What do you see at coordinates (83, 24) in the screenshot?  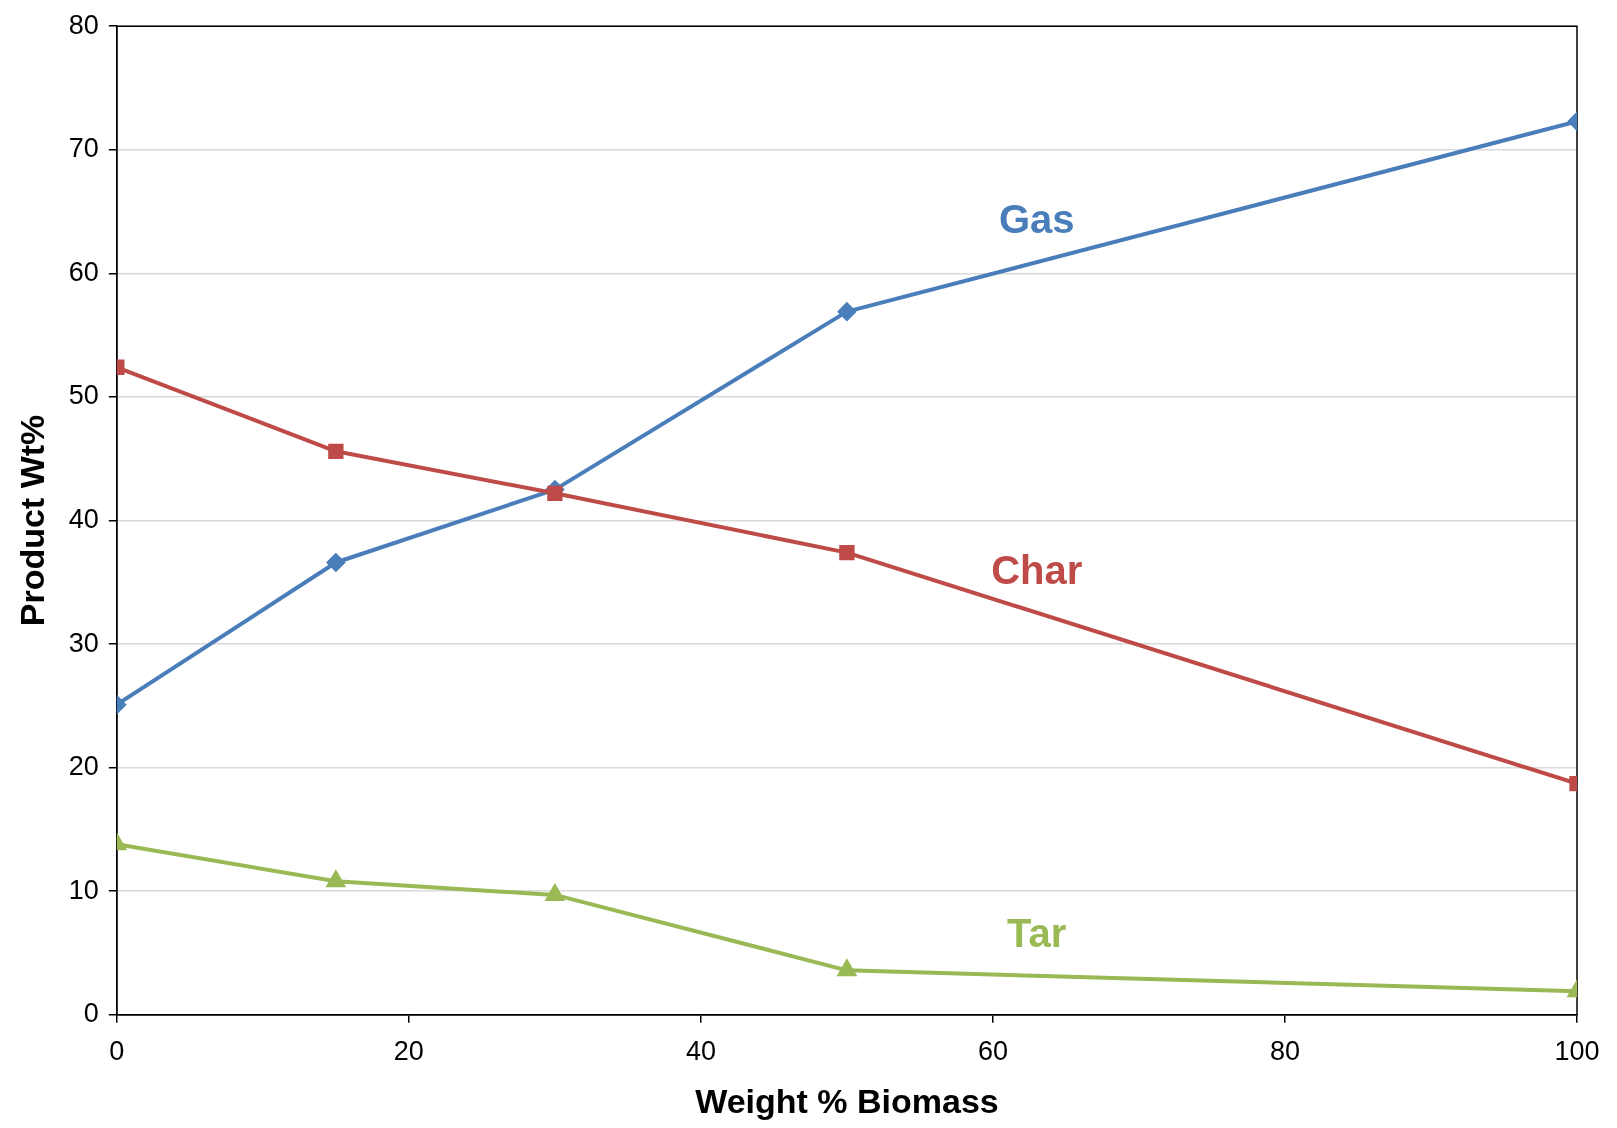 I see `y-tick-label: 80` at bounding box center [83, 24].